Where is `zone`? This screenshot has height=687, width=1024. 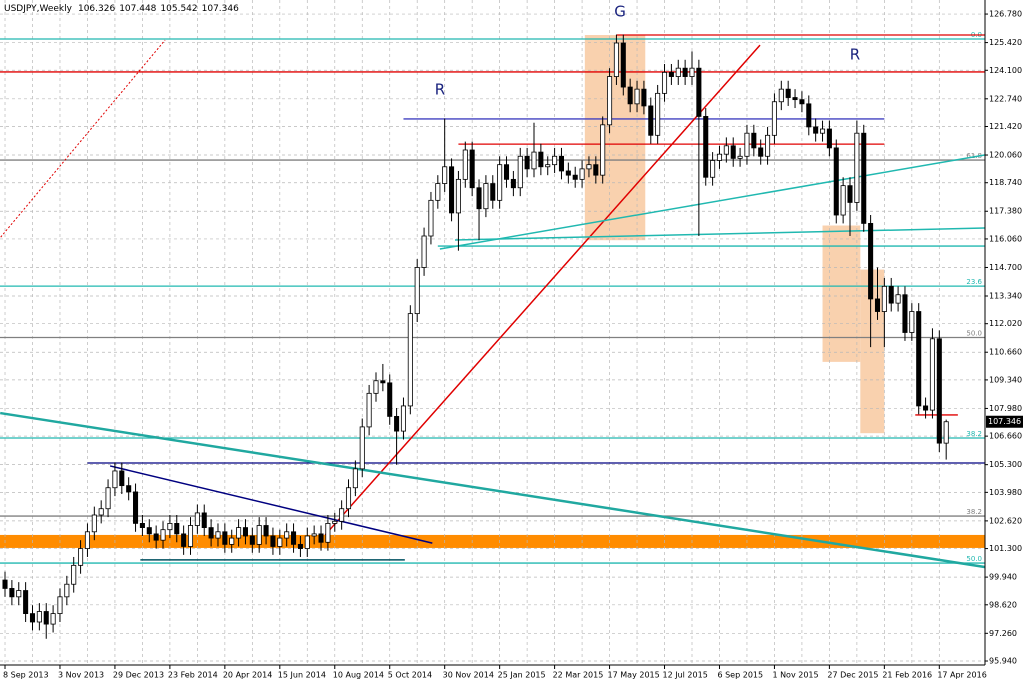 zone is located at coordinates (841, 293).